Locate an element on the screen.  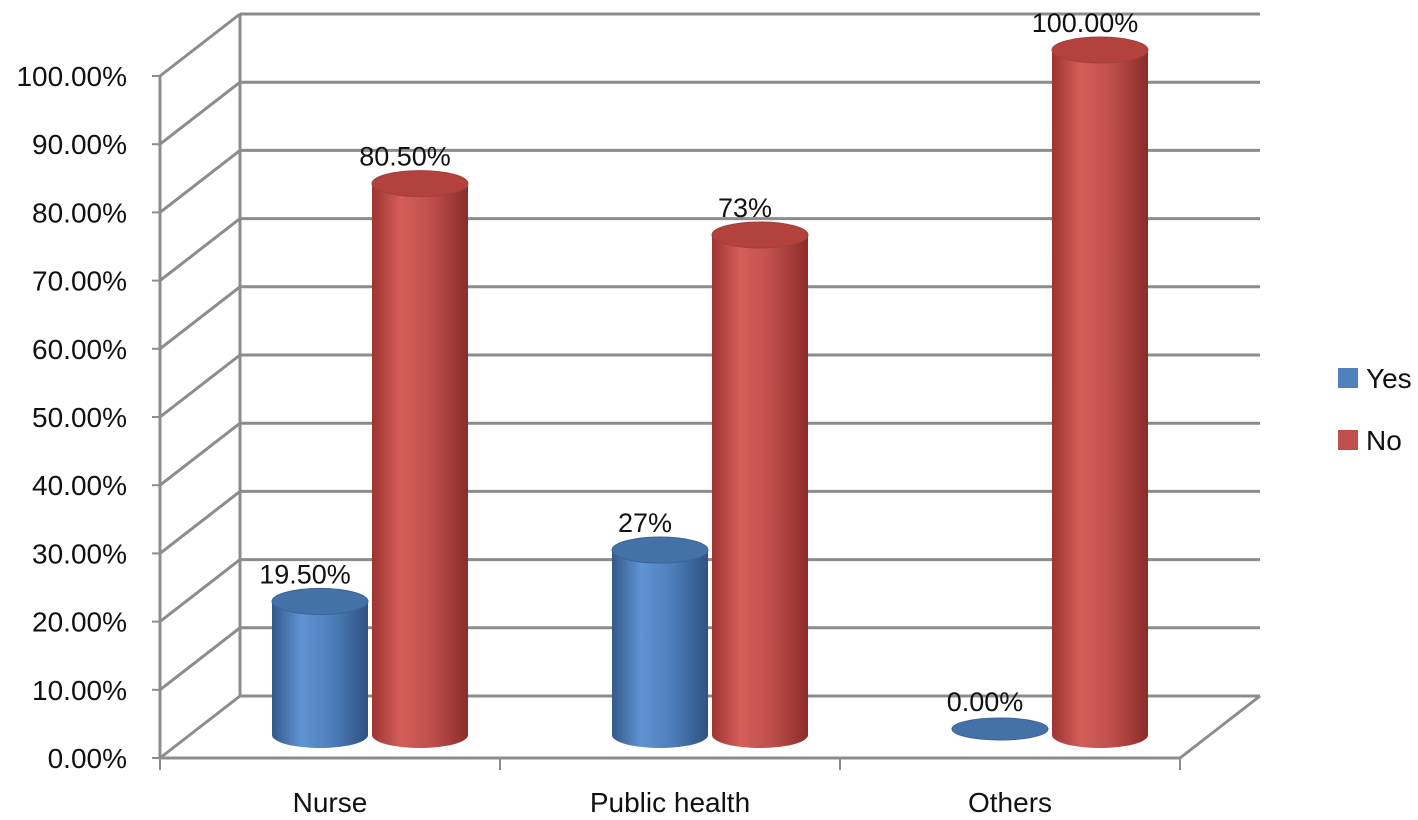
x-tick-label: Public health is located at coordinates (670, 802).